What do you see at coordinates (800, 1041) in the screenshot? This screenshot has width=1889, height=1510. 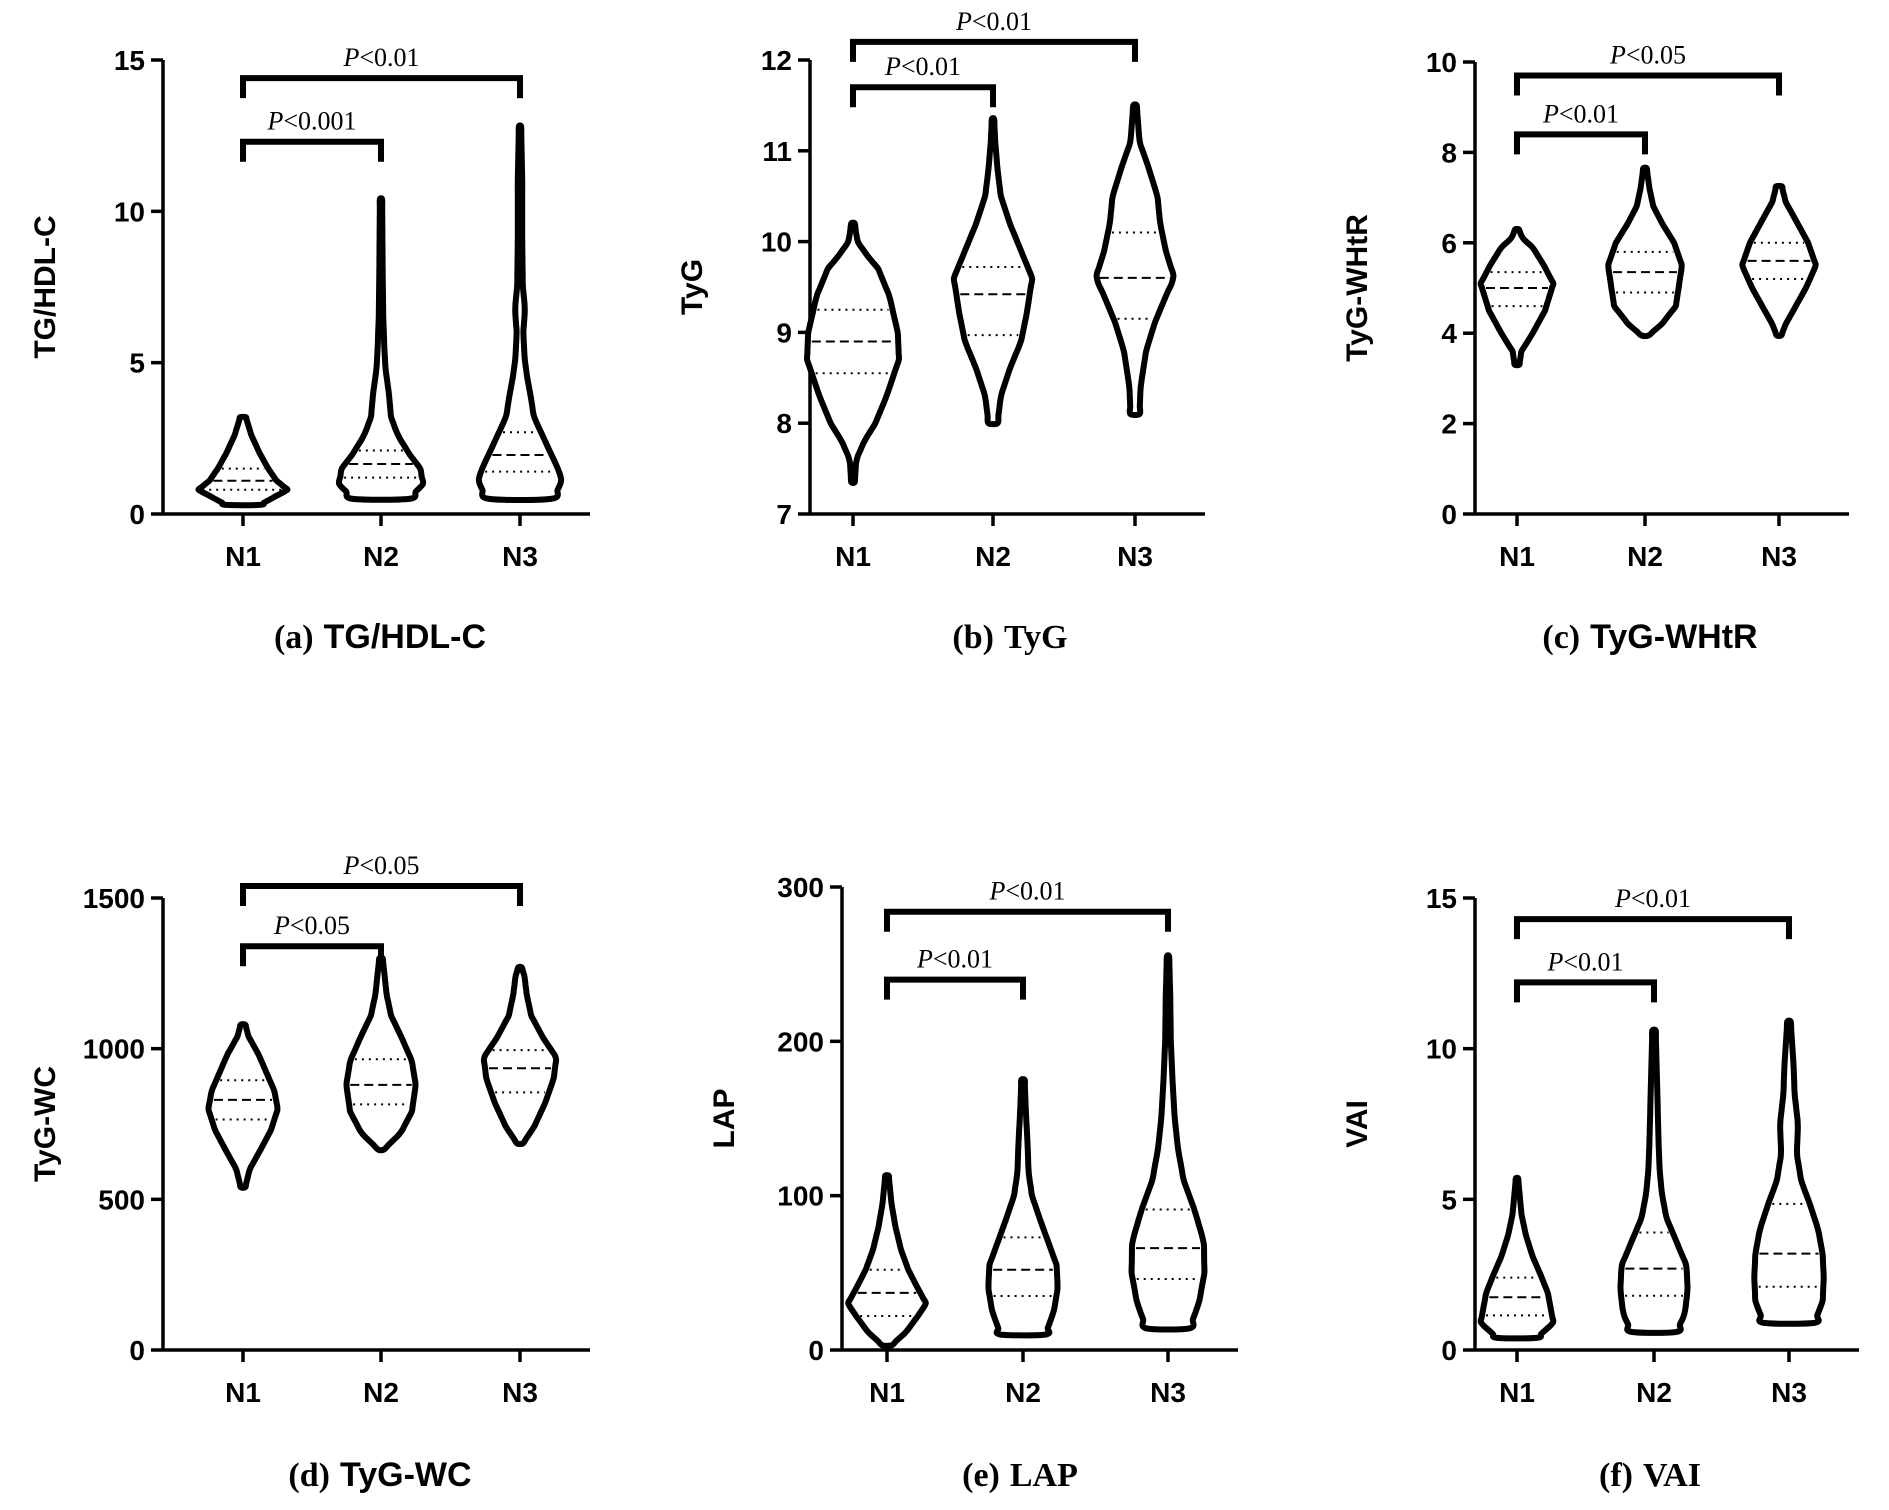 I see `y-tick-label: 200` at bounding box center [800, 1041].